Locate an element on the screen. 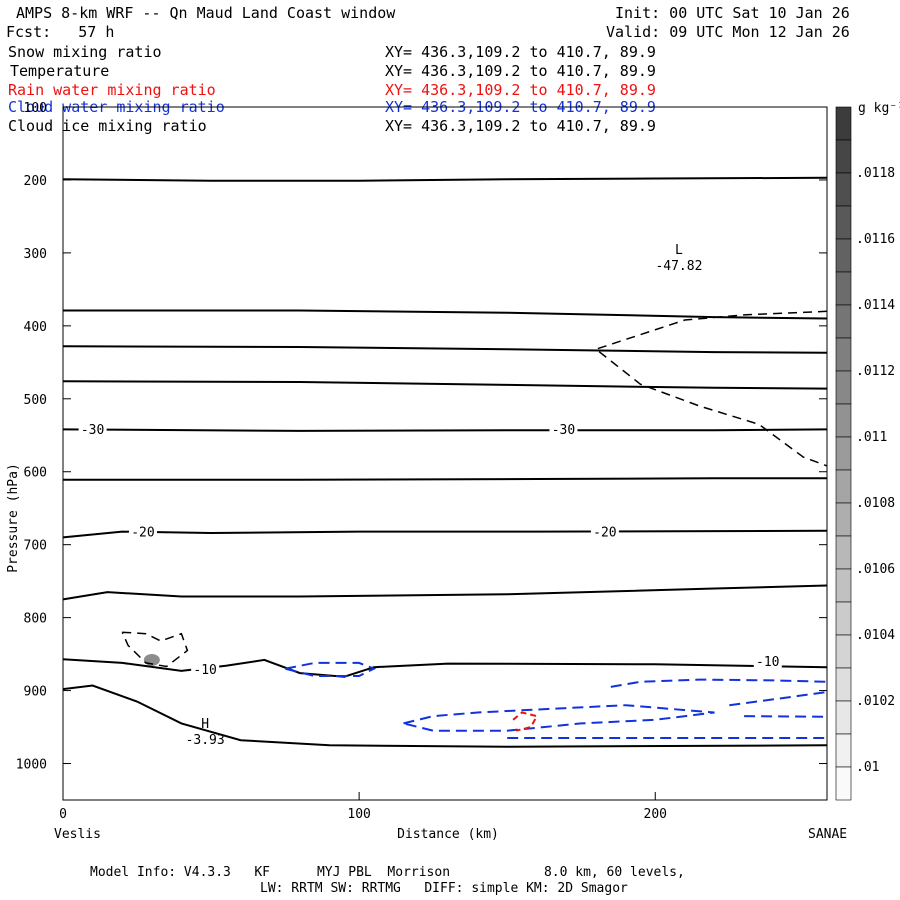  x-tick-label-2: 200 is located at coordinates (655, 814).